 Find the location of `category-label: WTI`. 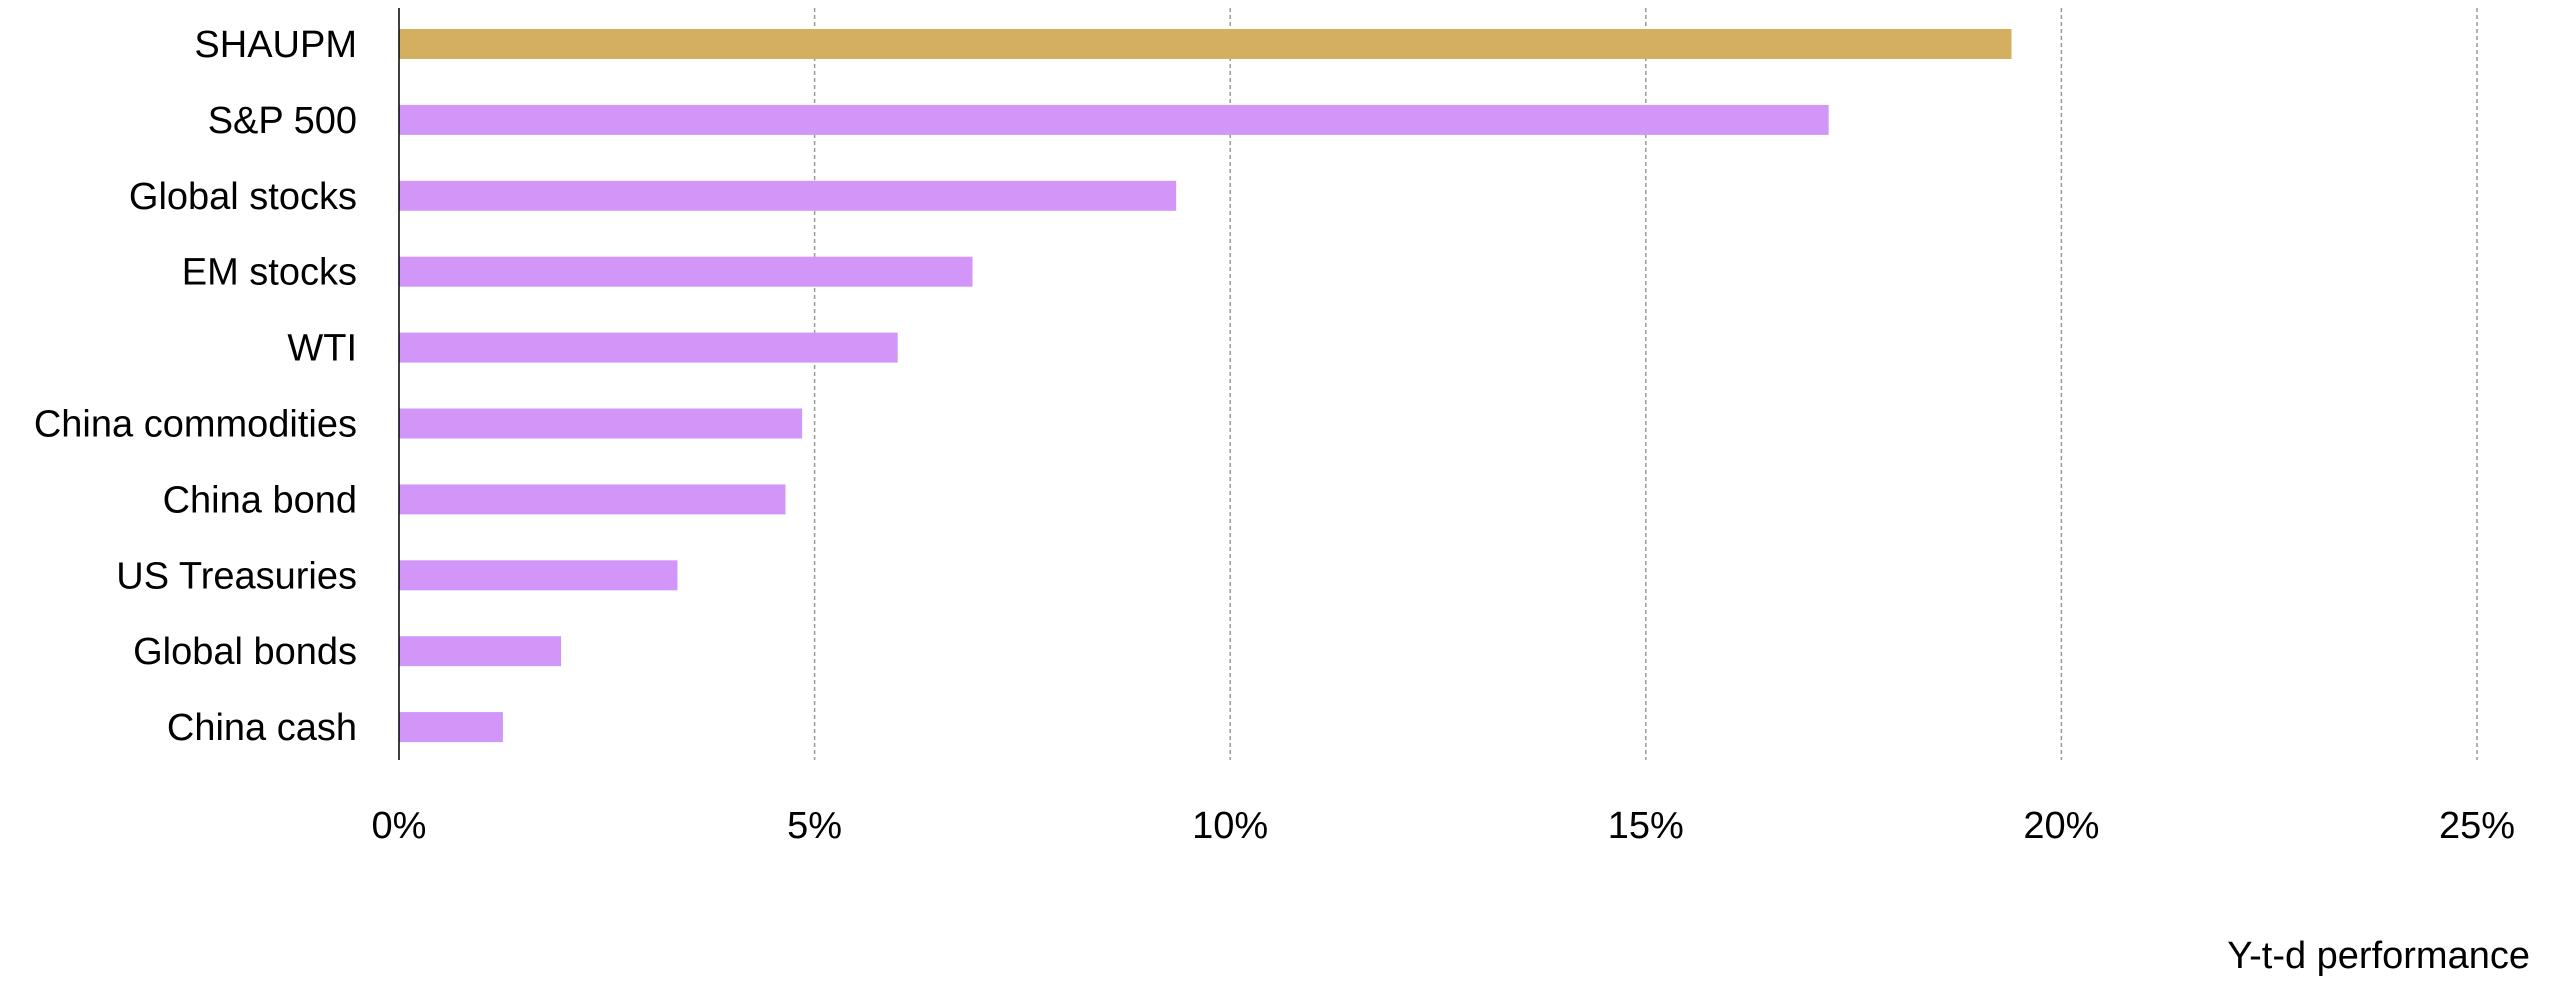

category-label: WTI is located at coordinates (322, 349).